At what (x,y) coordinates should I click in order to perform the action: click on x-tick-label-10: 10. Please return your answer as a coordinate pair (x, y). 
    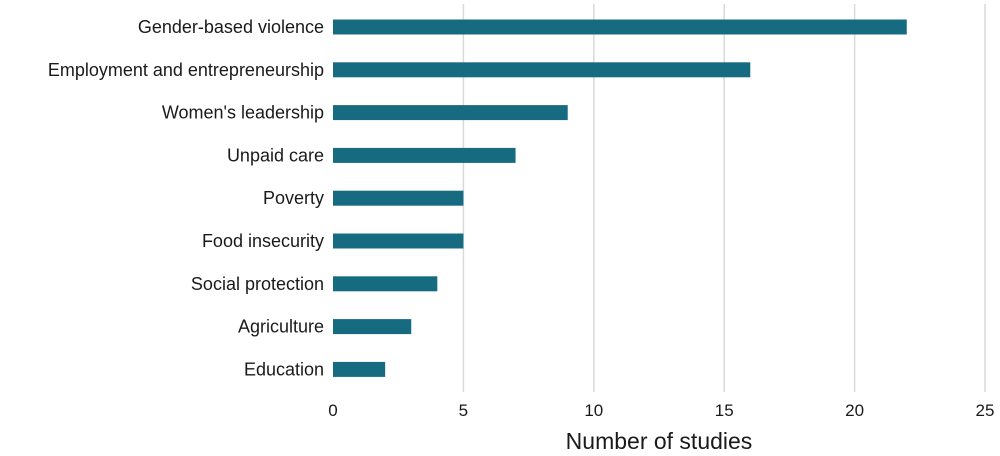
    Looking at the image, I should click on (593, 410).